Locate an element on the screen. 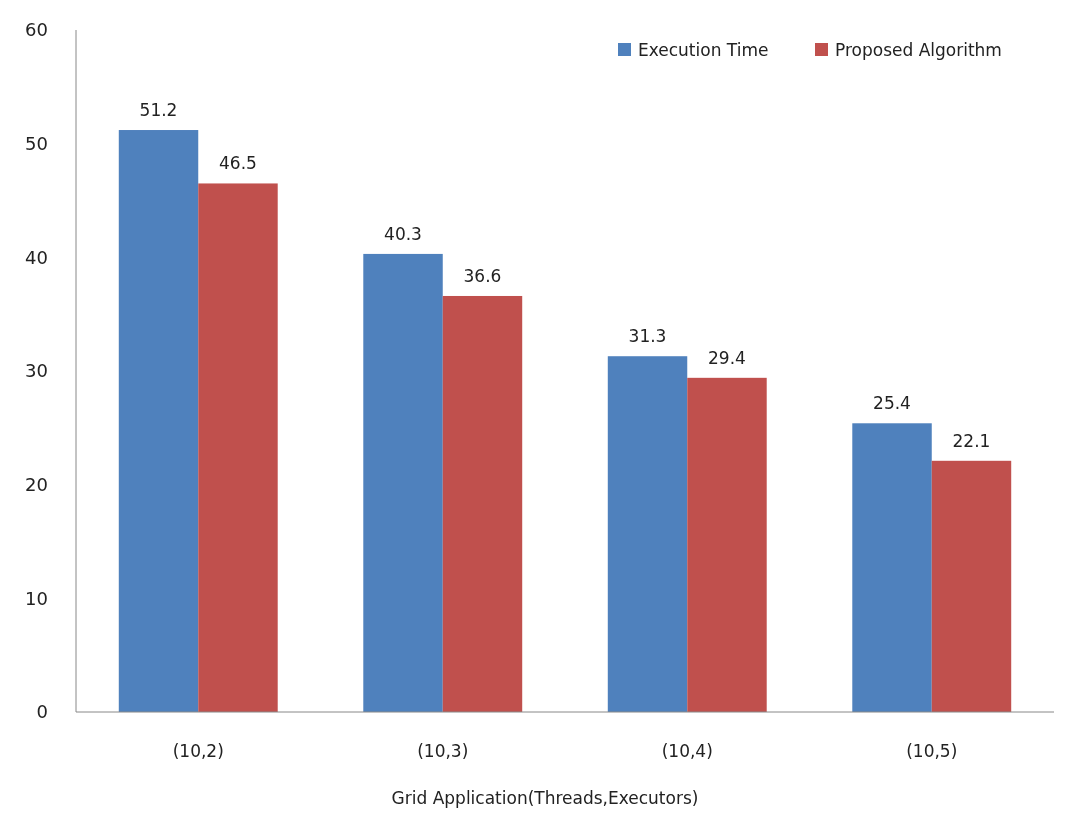 This screenshot has height=830, width=1070. y-tick-label: 0 is located at coordinates (42, 712).